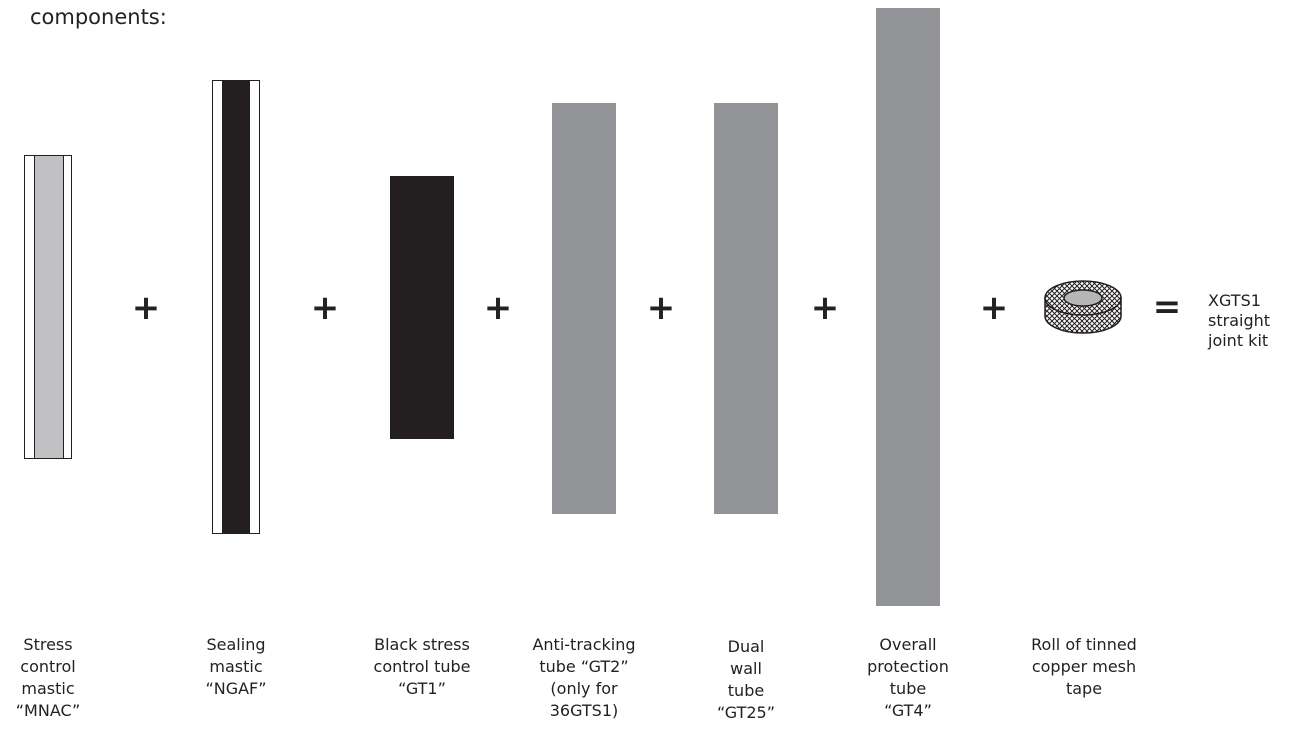  I want to click on gt25-tube-shape, so click(746, 308).